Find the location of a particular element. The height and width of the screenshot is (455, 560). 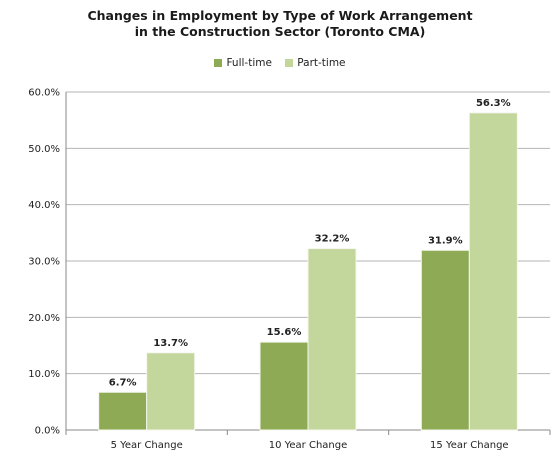

y-tick-label: 40.0% is located at coordinates (44, 205).